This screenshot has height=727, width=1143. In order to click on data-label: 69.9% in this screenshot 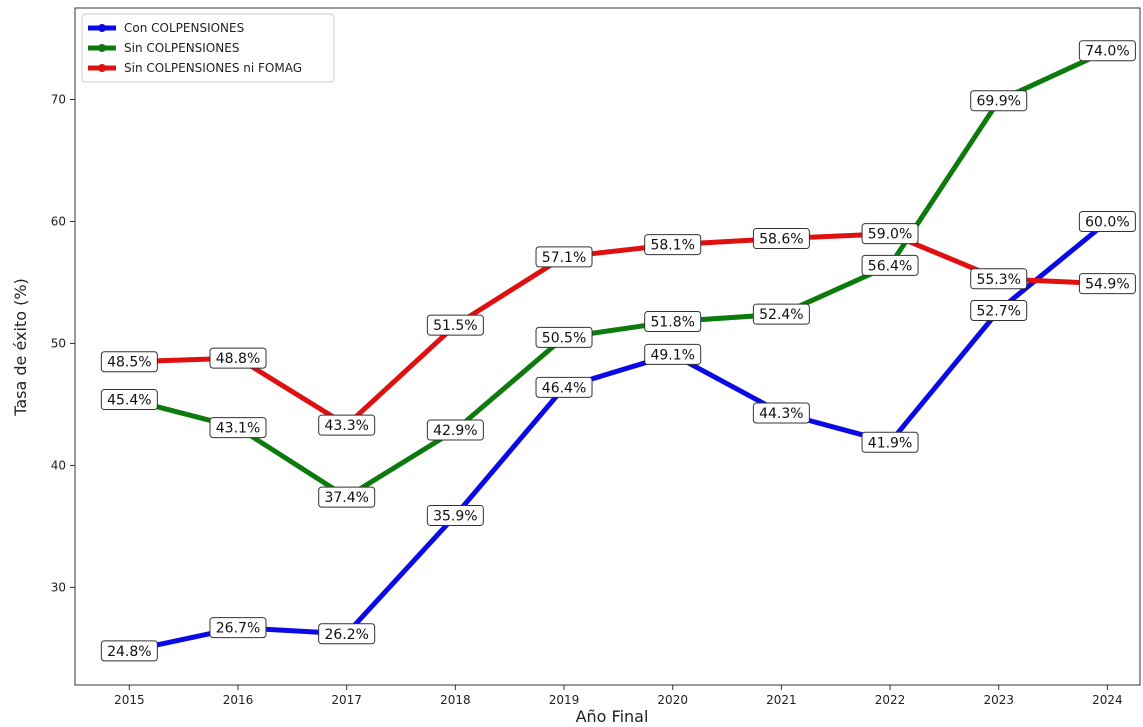, I will do `click(999, 101)`.